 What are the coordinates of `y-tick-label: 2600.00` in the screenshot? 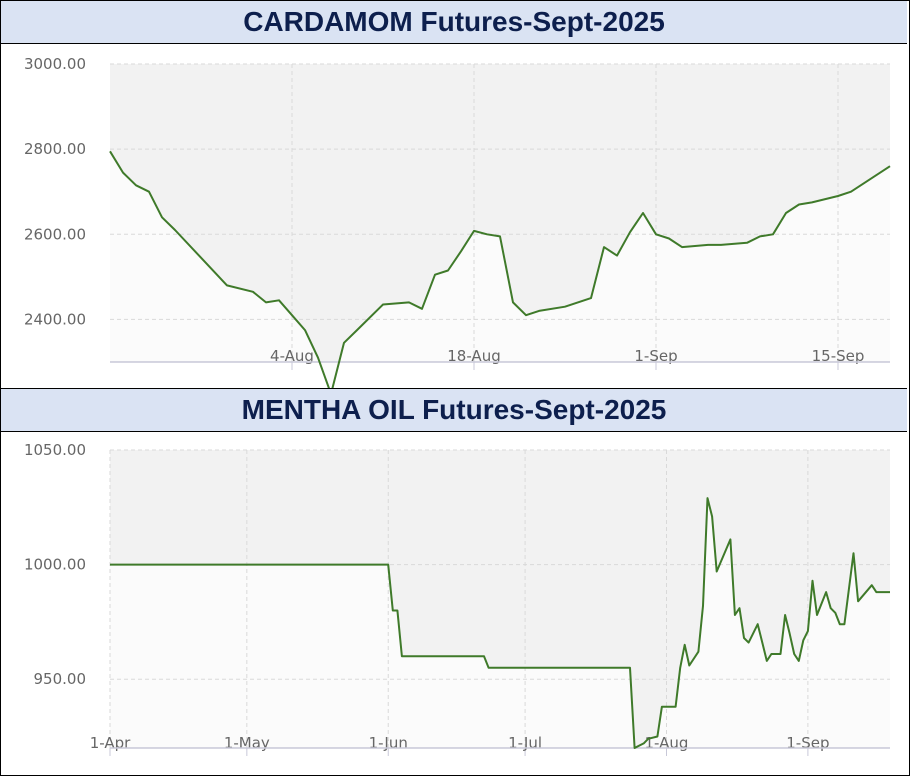 It's located at (55, 234).